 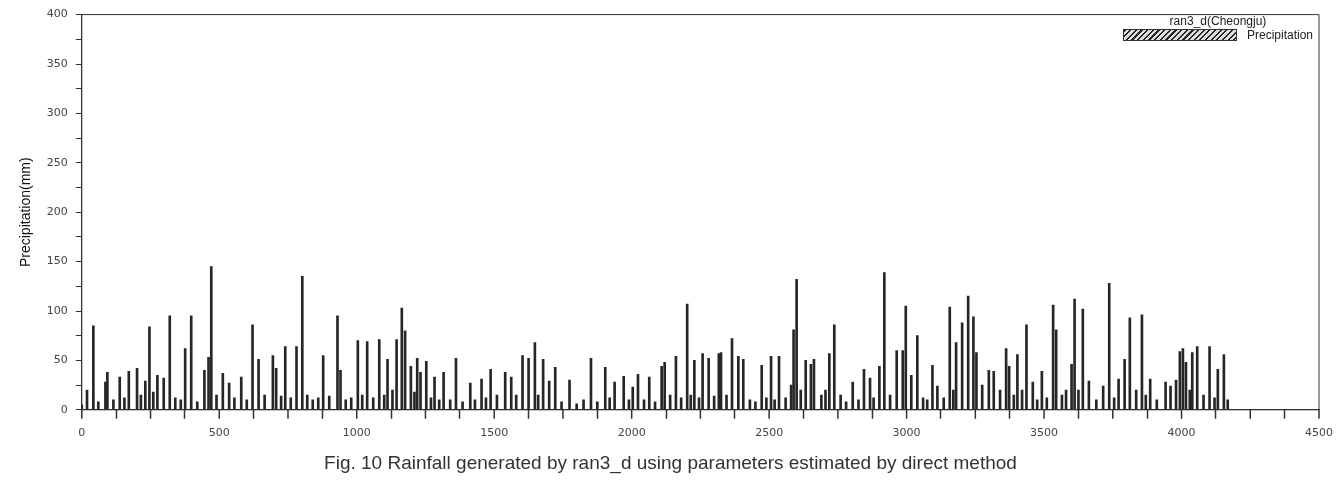 What do you see at coordinates (219, 433) in the screenshot?
I see `x-tick-label: 500` at bounding box center [219, 433].